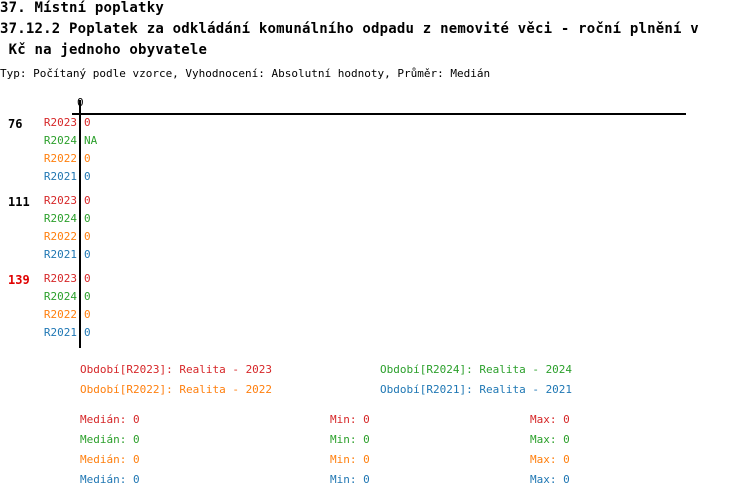 Image resolution: width=750 pixels, height=498 pixels. What do you see at coordinates (476, 369) in the screenshot?
I see `legend-item: Období[R2024]: Realita - 2024` at bounding box center [476, 369].